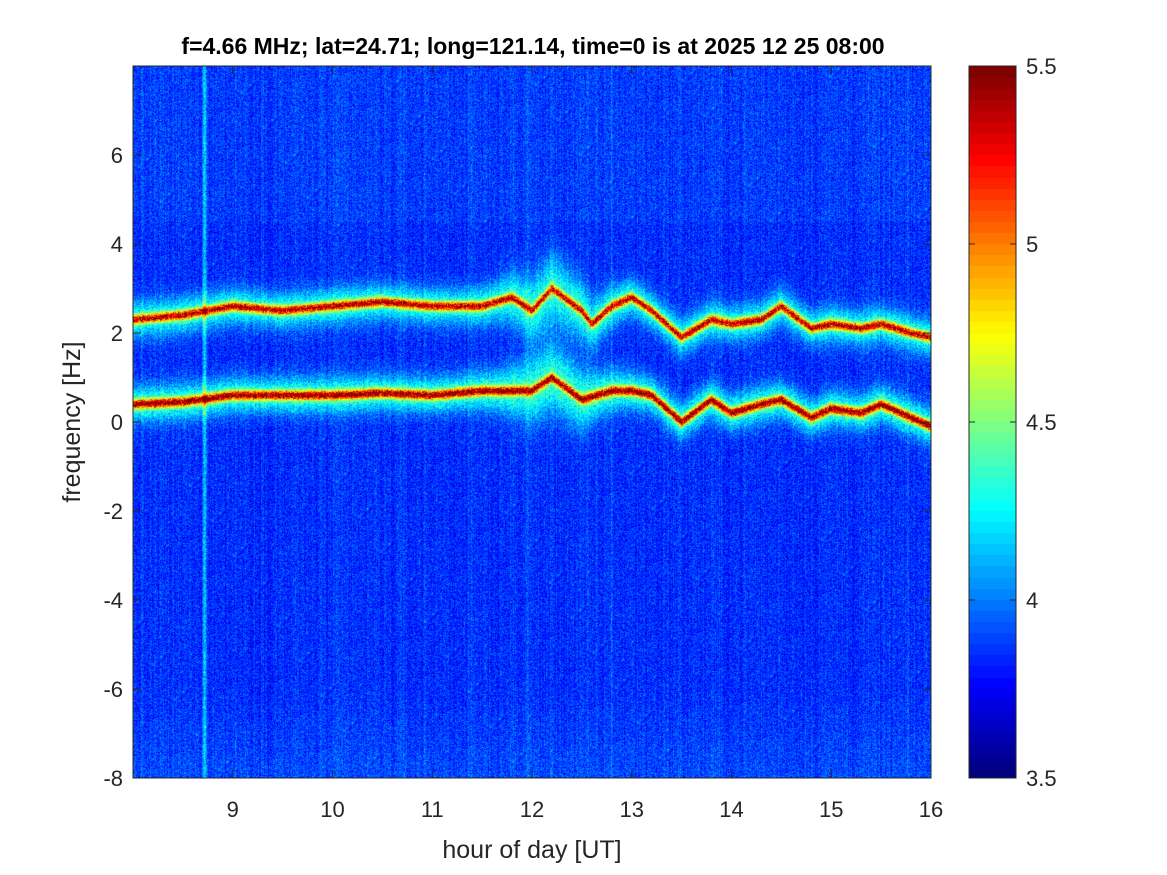 The width and height of the screenshot is (1167, 875). I want to click on x-tick-label: 13, so click(632, 809).